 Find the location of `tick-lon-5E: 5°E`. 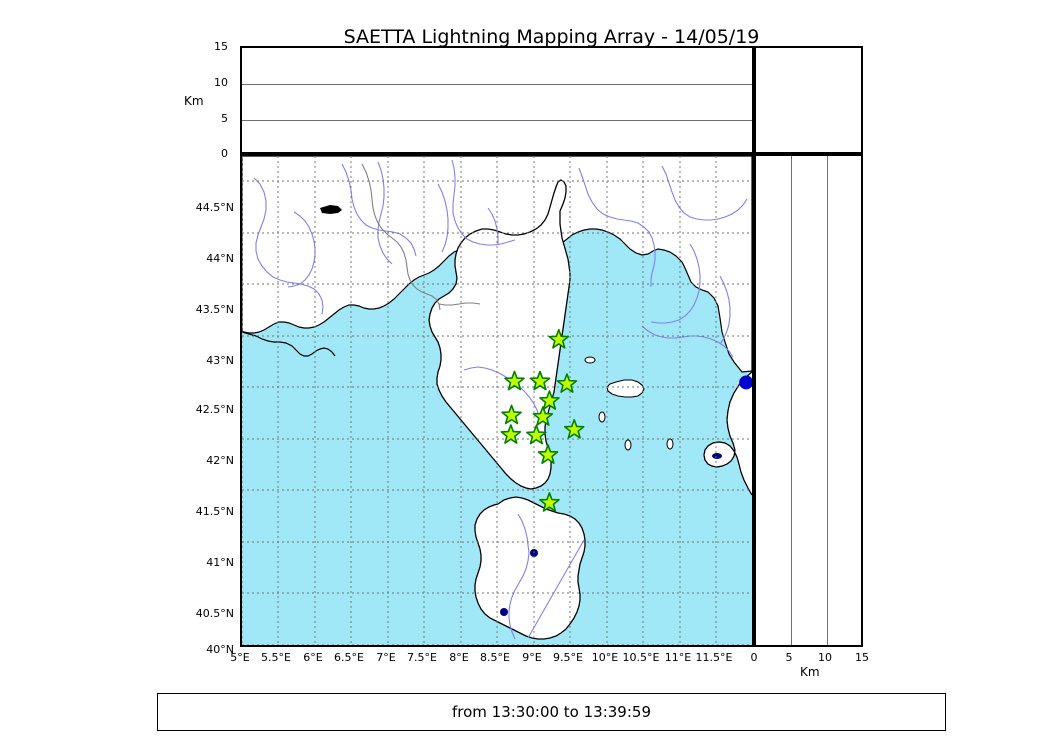

tick-lon-5E: 5°E is located at coordinates (240, 657).